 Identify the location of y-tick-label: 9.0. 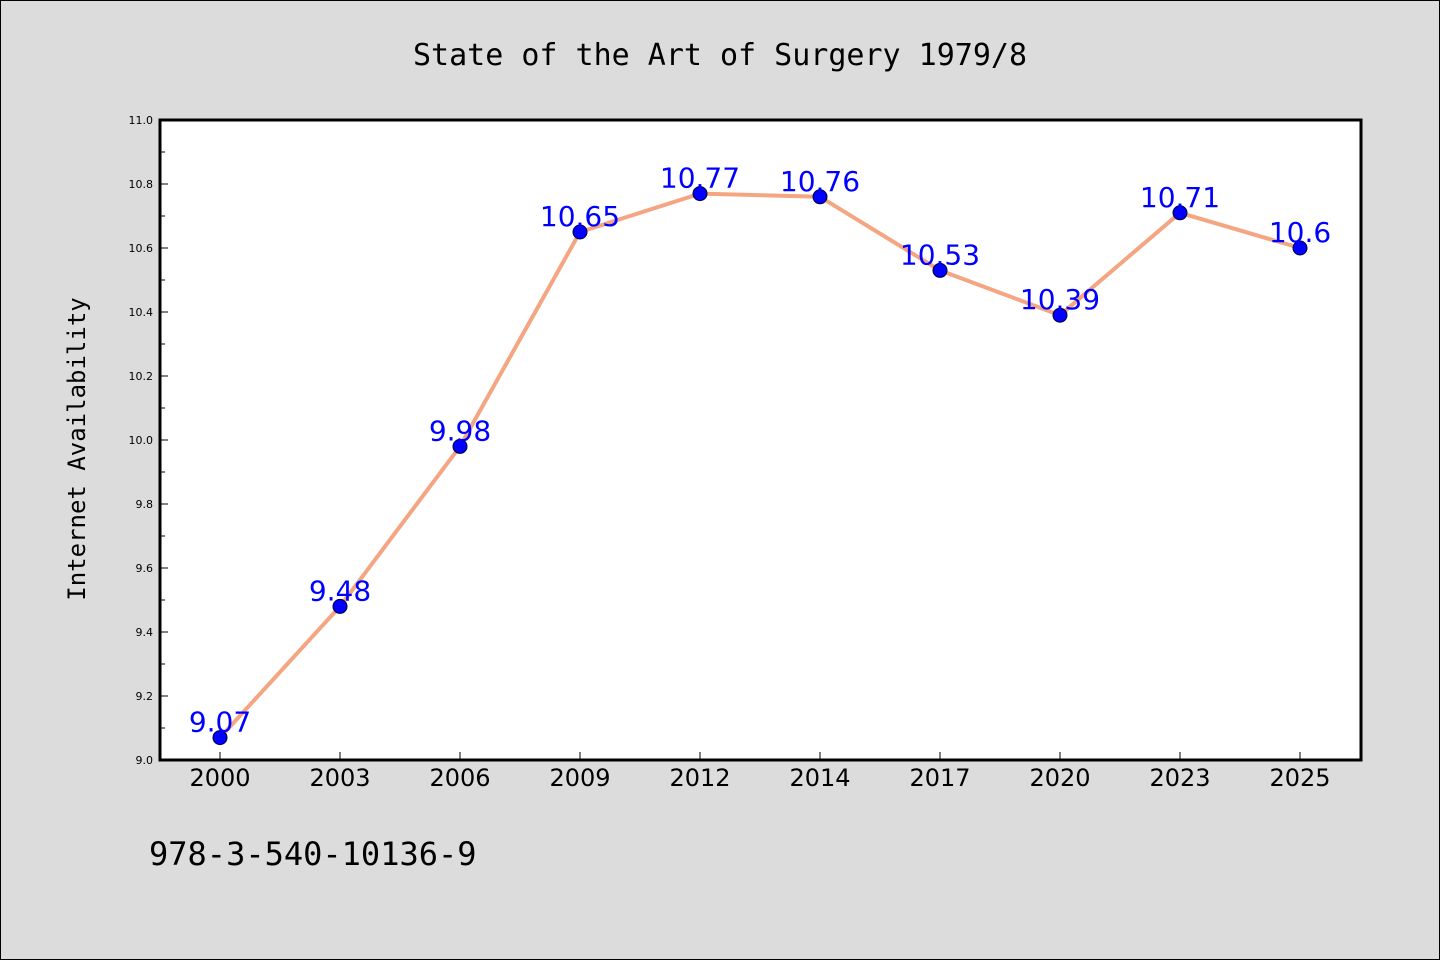
(145, 760).